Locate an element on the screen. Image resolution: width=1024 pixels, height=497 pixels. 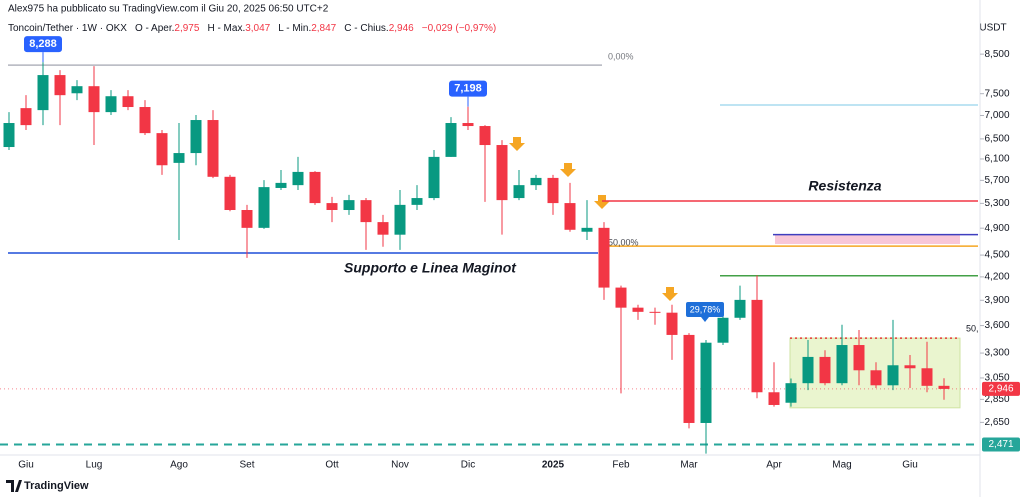
level-label: Supporto e Linea Maginot is located at coordinates (430, 268).